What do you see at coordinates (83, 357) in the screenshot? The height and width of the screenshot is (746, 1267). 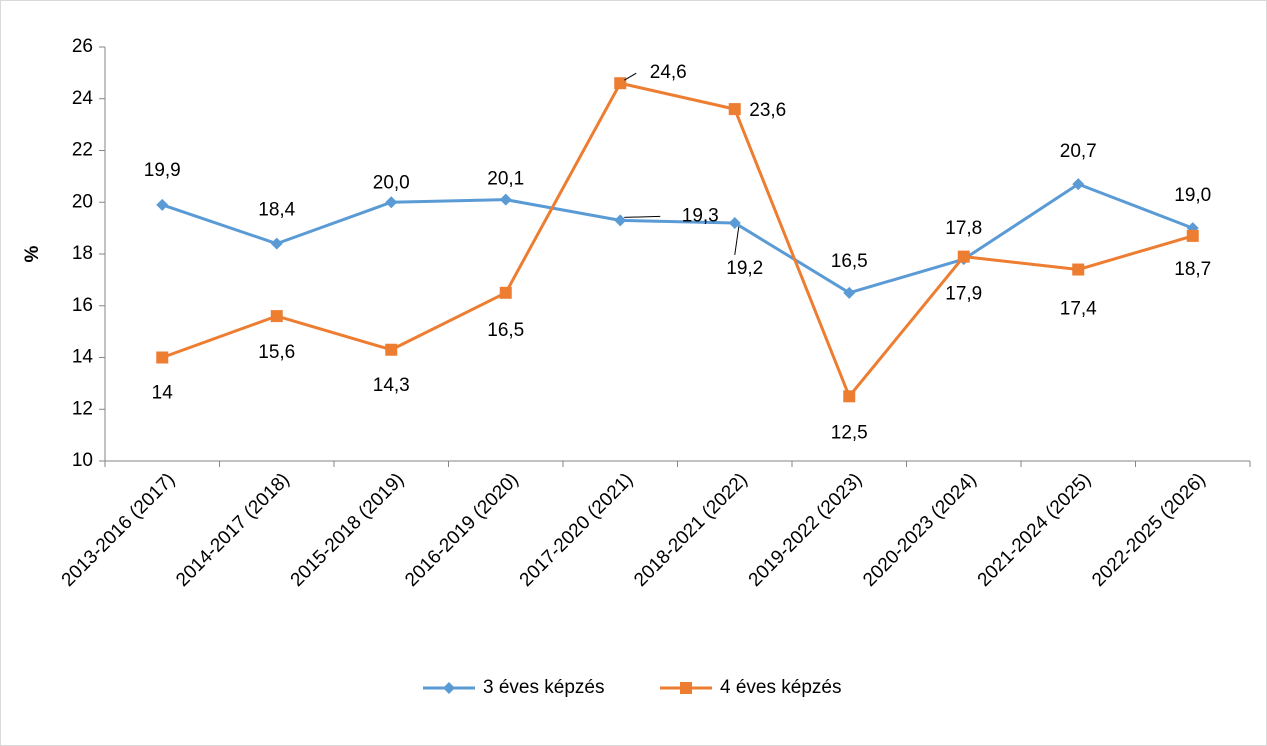 I see `y-tick-label: 14` at bounding box center [83, 357].